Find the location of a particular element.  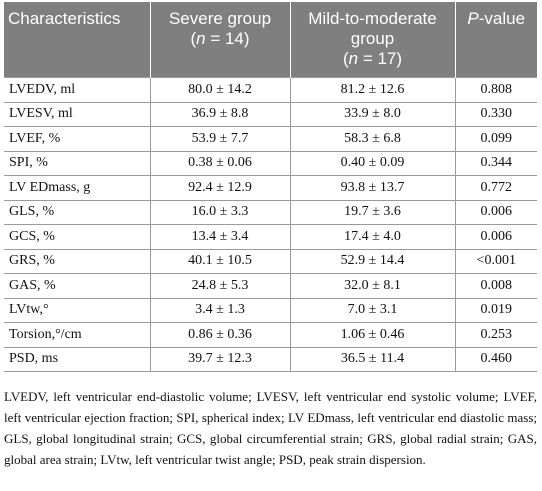

table-row: LVEF, % 53.9 ± 7.7 58.3 ± 6.8 0.099 is located at coordinates (270, 139).